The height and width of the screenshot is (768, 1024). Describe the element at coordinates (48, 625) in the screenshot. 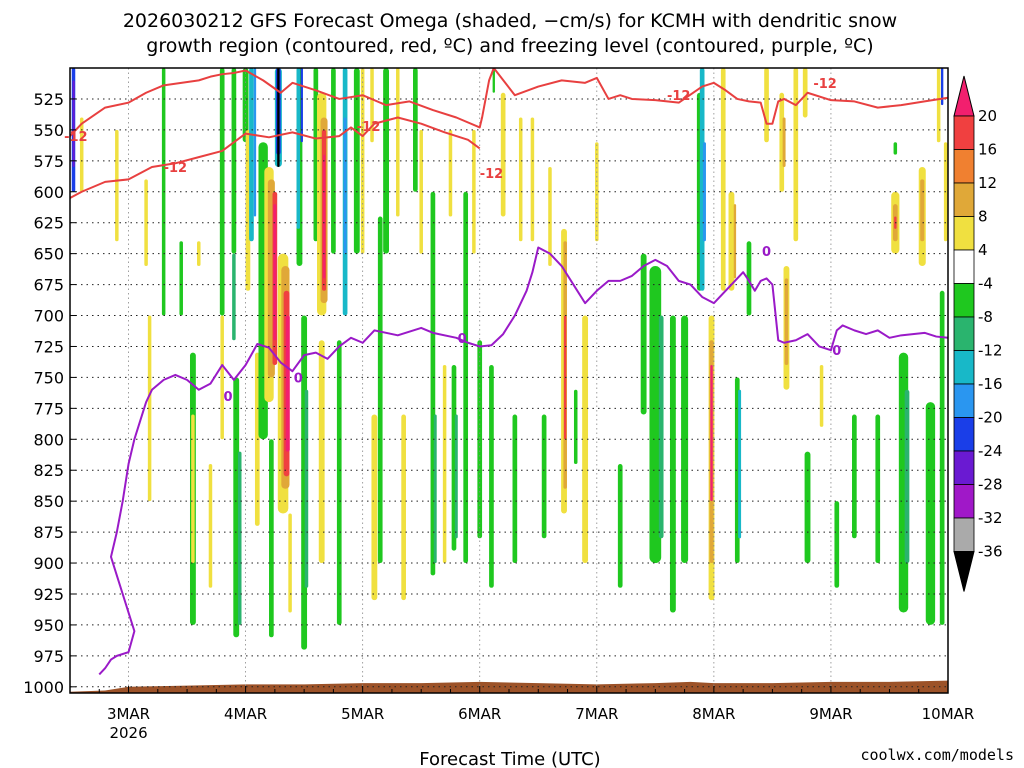

I see `ytick-label-950: 950` at that location.